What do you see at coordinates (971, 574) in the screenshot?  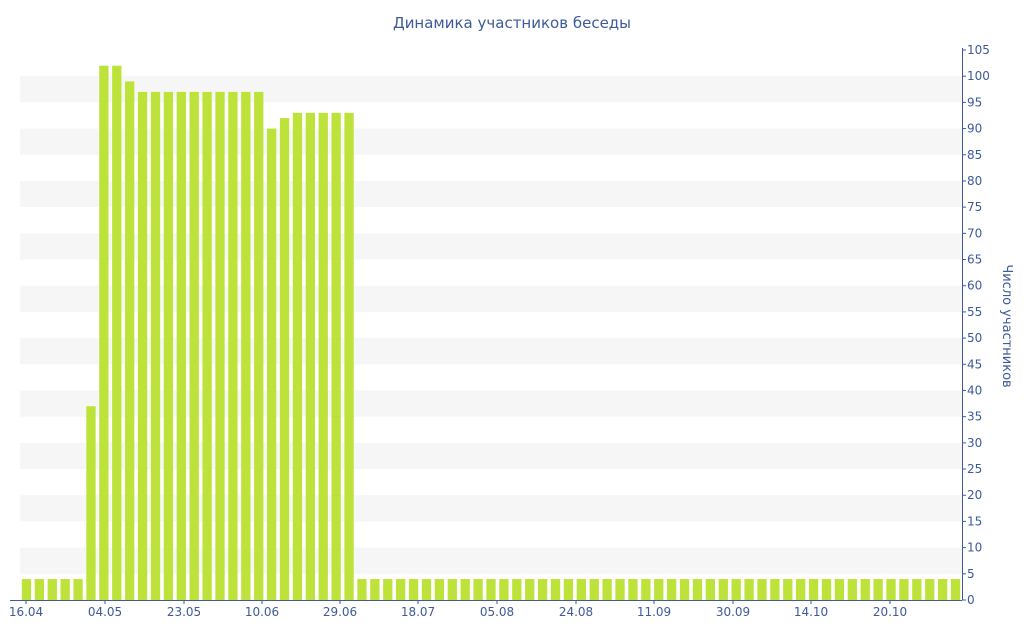 I see `y-tick-label: 5` at bounding box center [971, 574].